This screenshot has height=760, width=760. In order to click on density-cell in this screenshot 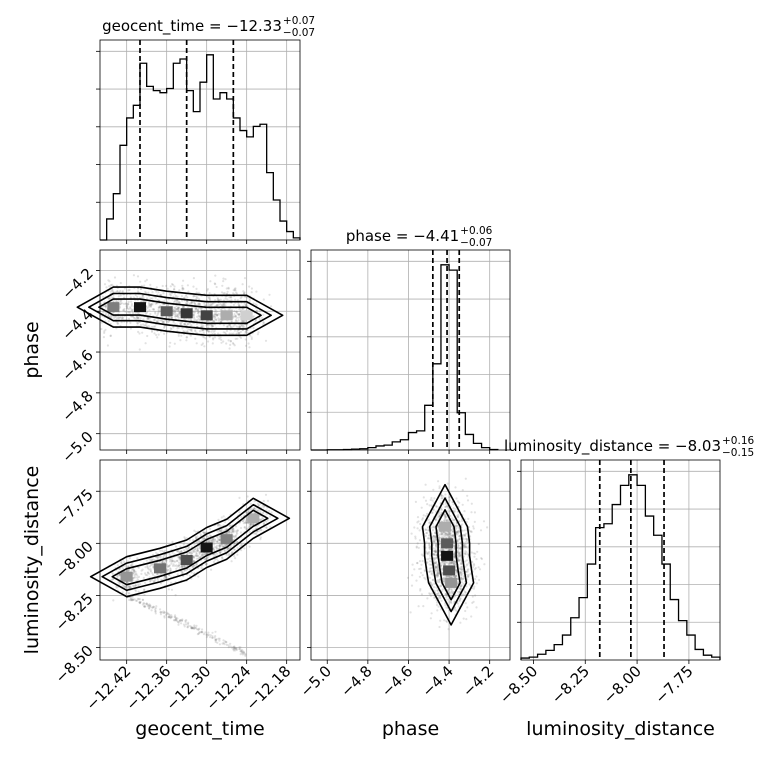, I will do `click(206, 315)`.